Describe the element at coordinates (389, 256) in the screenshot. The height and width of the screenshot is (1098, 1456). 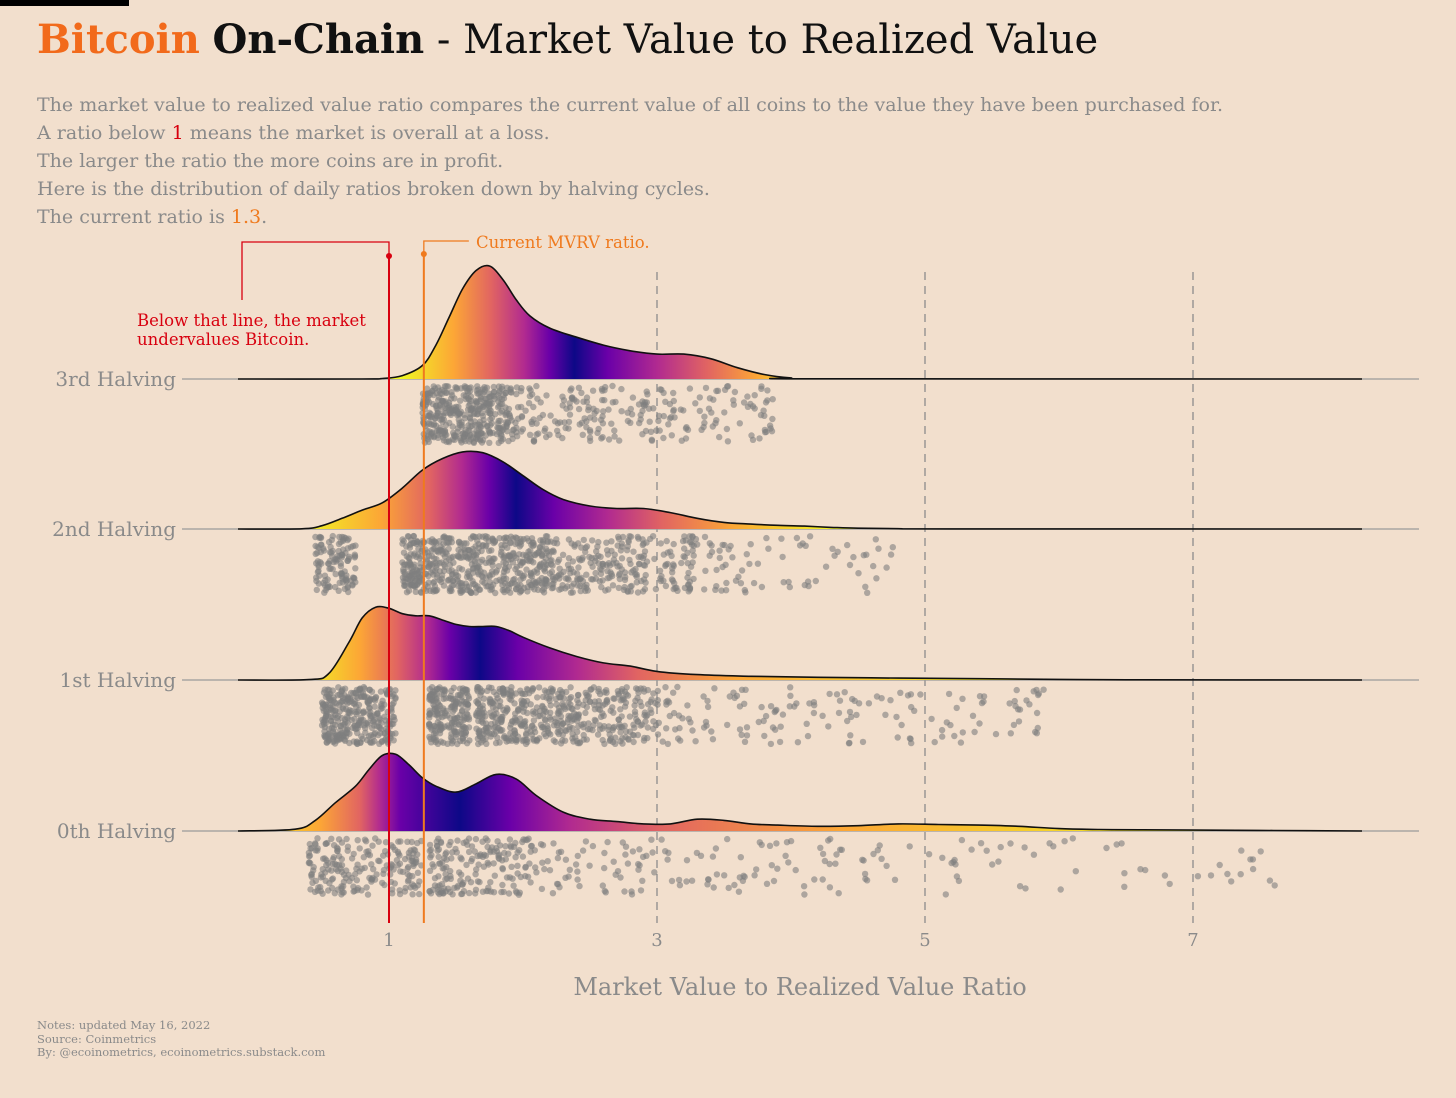
I see `threshold-marker` at that location.